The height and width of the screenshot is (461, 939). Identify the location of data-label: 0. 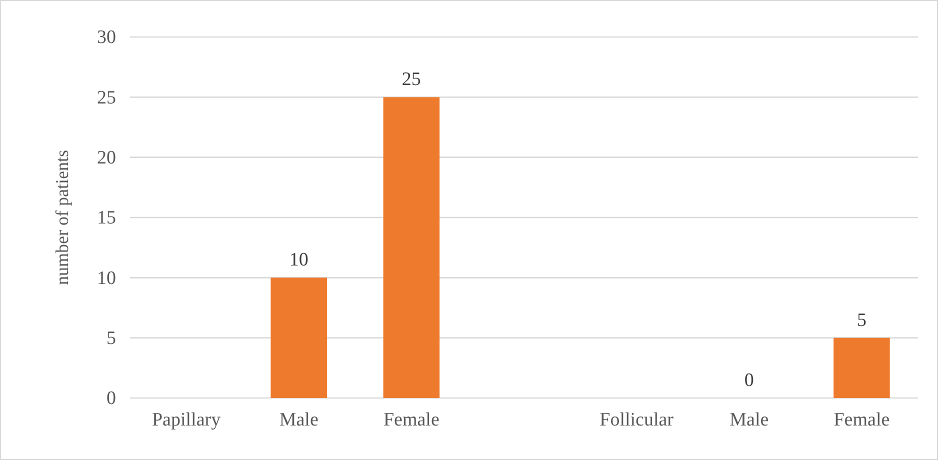
(749, 380).